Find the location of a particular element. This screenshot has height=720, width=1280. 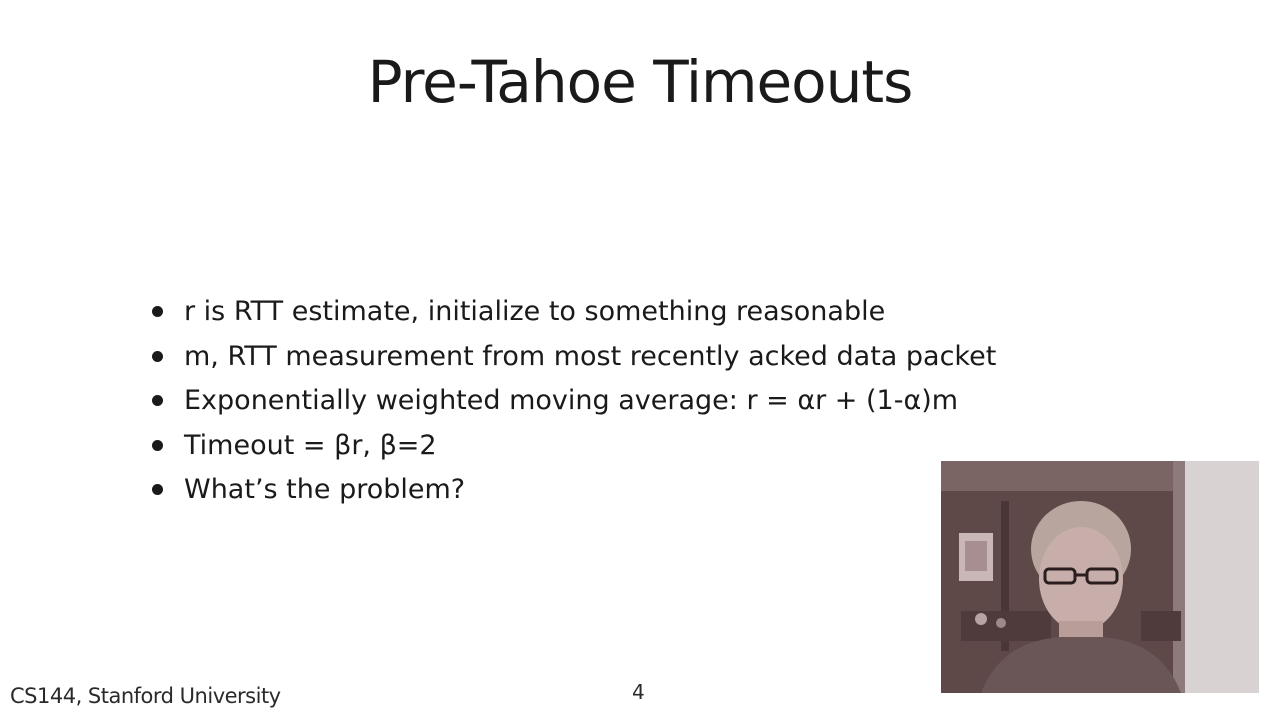

presenter-video-icon is located at coordinates (1100, 577).